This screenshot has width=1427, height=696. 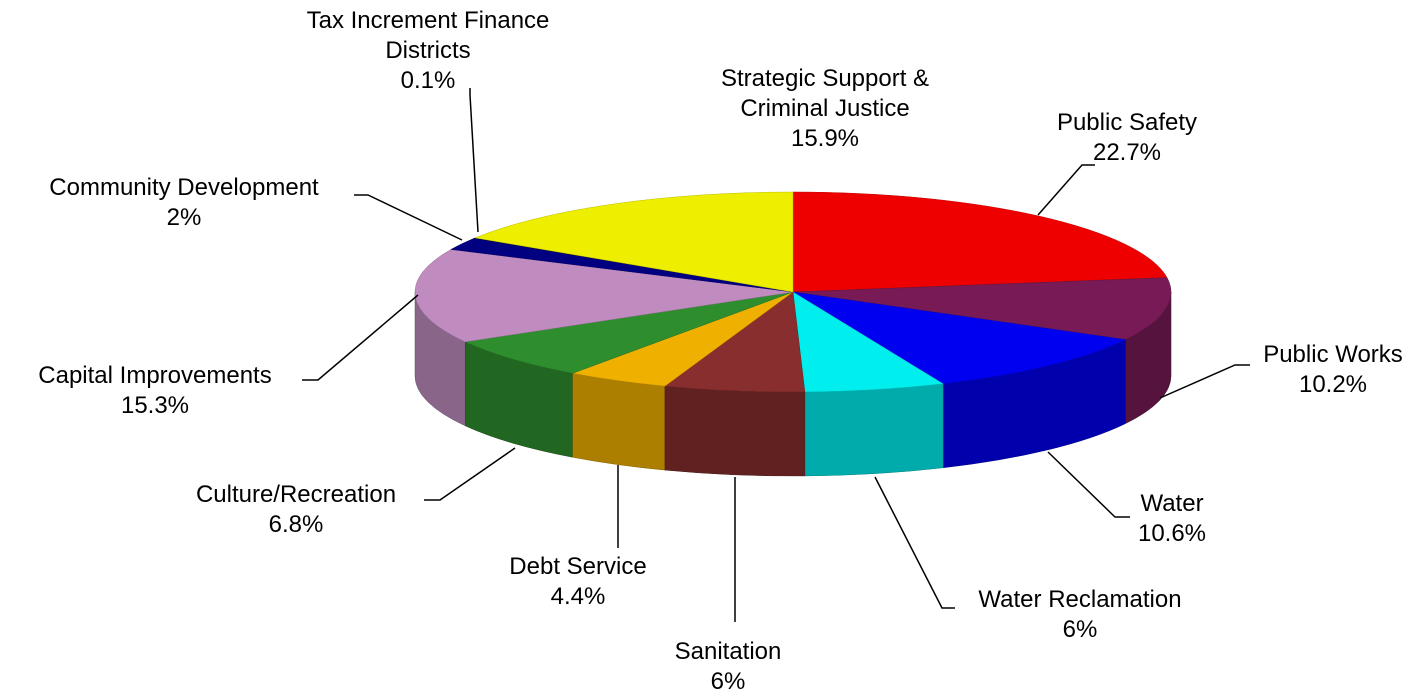 What do you see at coordinates (184, 202) in the screenshot?
I see `slice-label-community-development: Community Development 2%` at bounding box center [184, 202].